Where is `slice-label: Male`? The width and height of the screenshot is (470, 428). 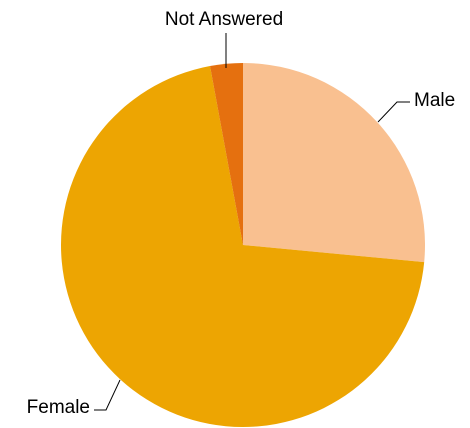
slice-label: Male is located at coordinates (434, 100).